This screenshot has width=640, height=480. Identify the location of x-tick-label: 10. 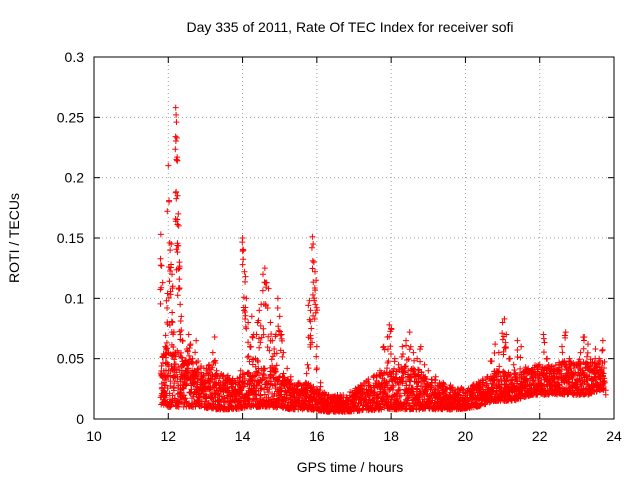
(94, 436).